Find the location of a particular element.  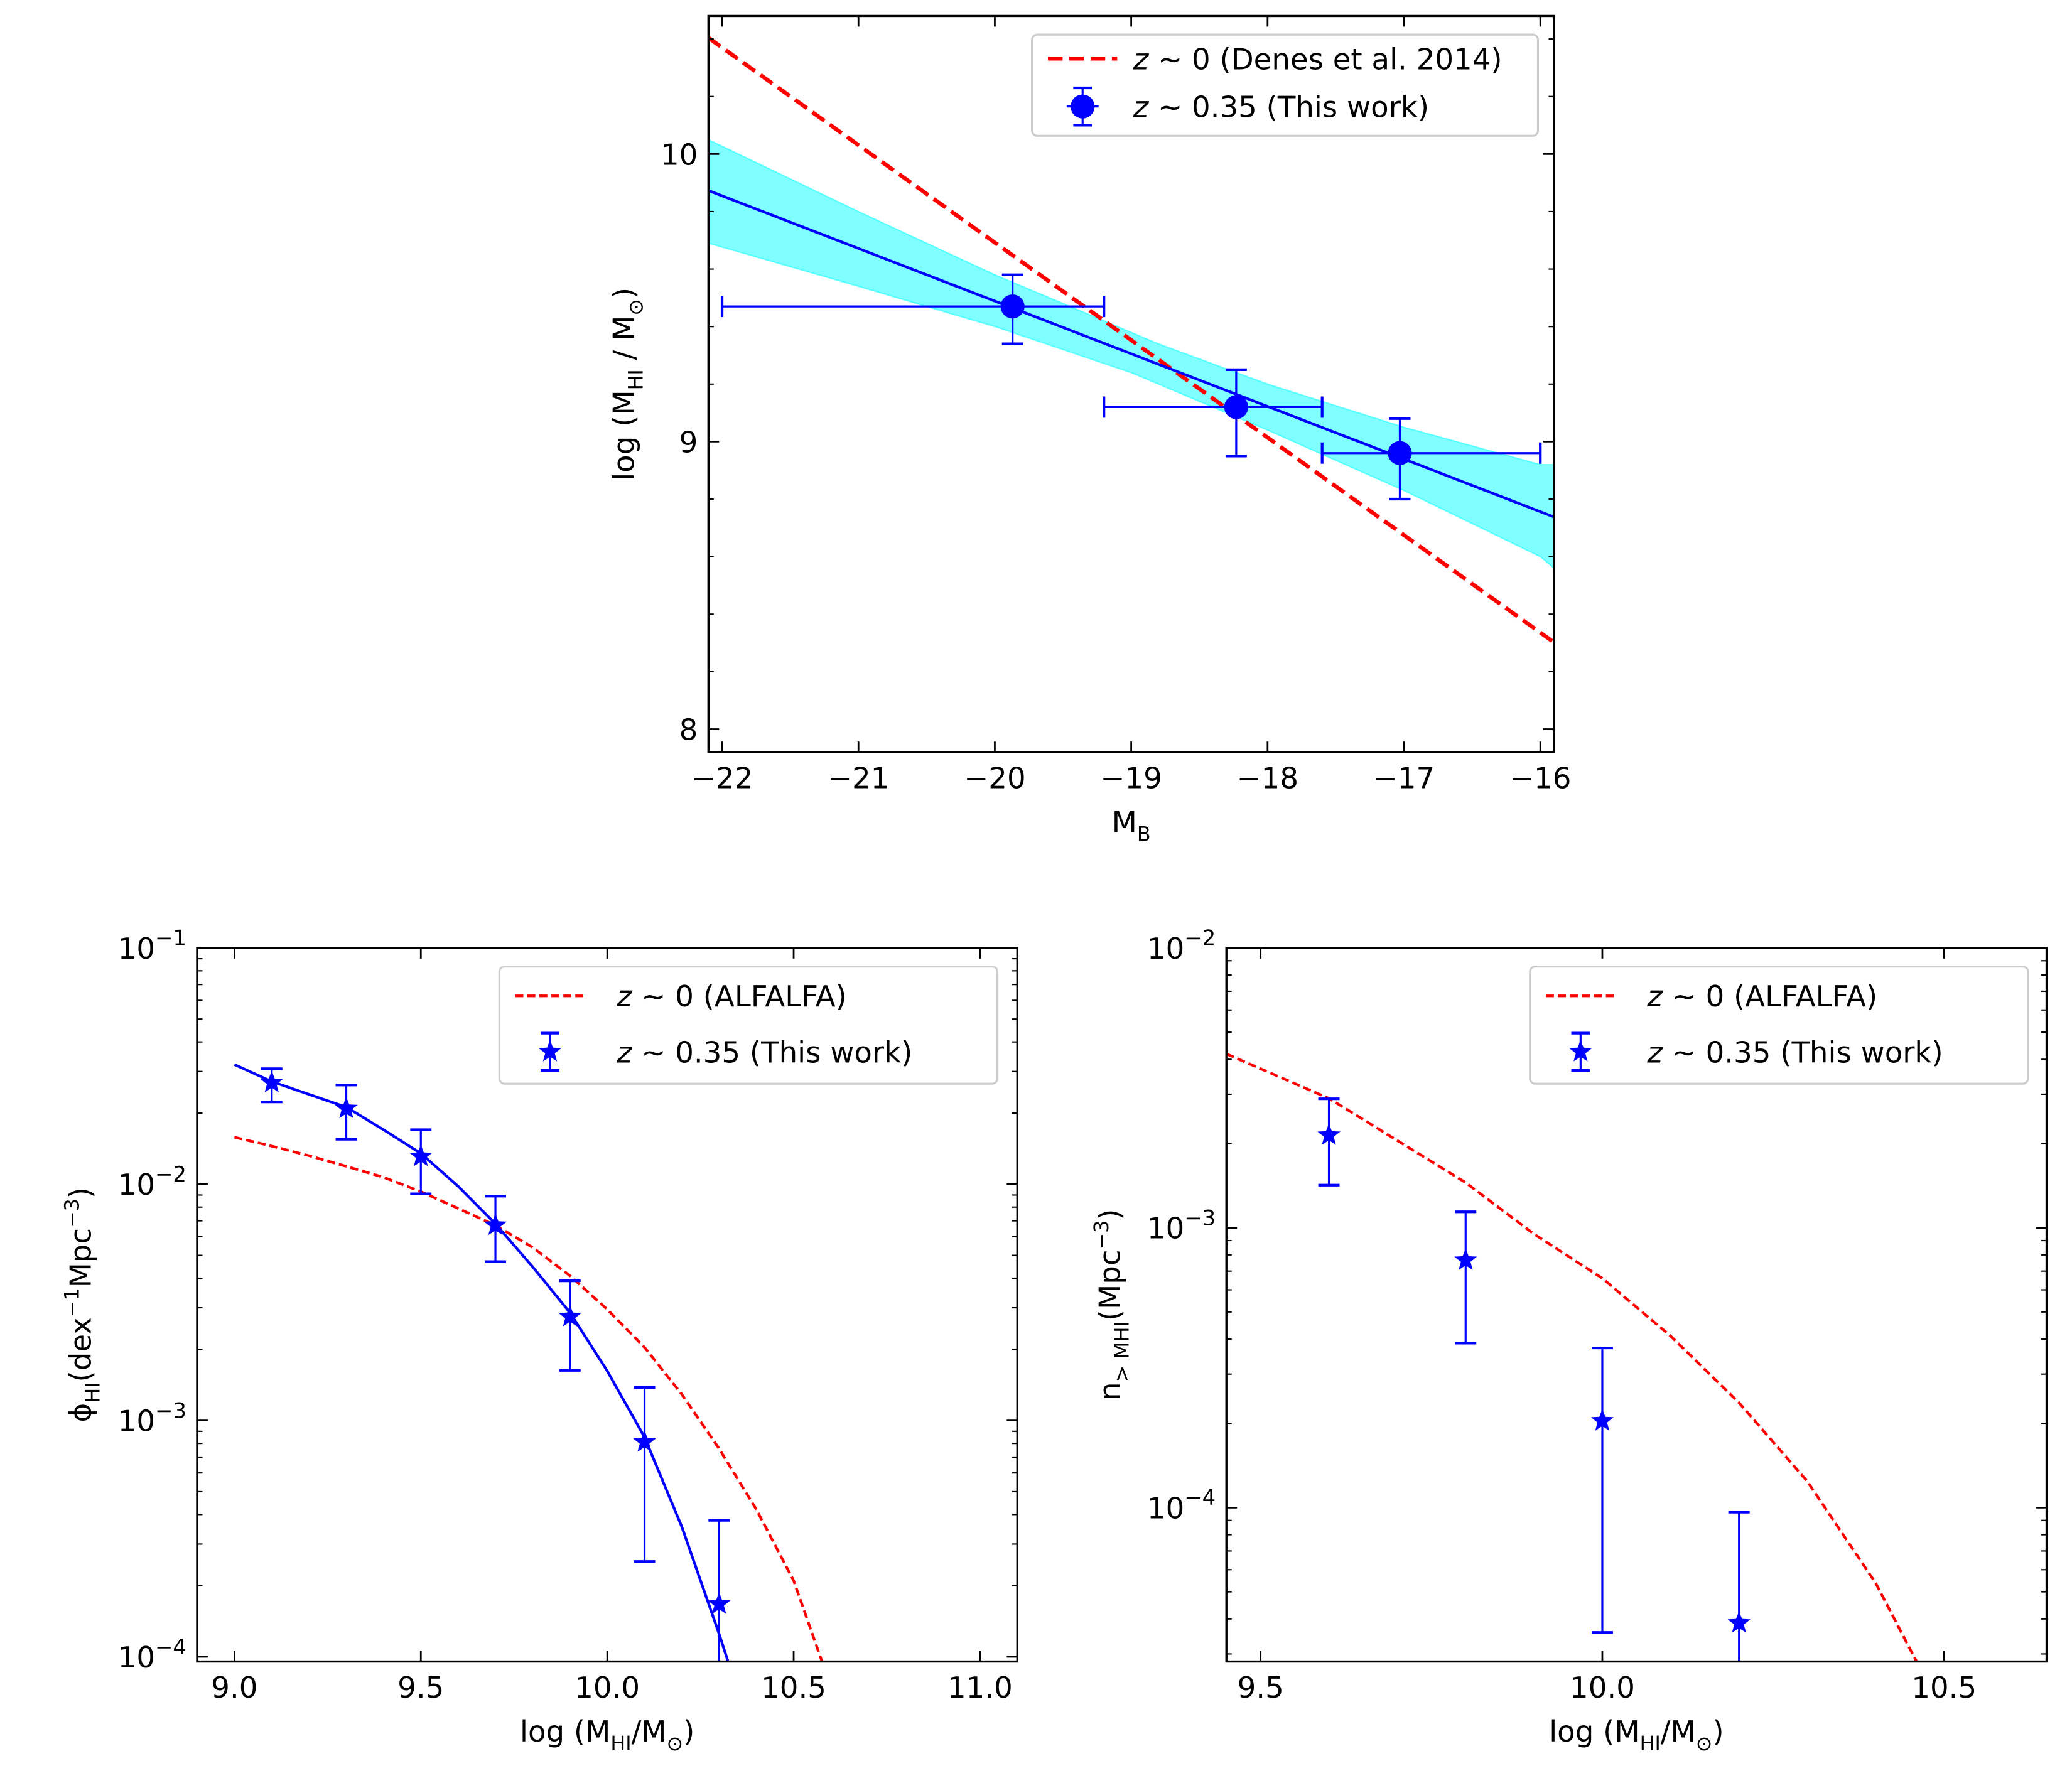

x-tick-label: 9.0 is located at coordinates (234, 1688).